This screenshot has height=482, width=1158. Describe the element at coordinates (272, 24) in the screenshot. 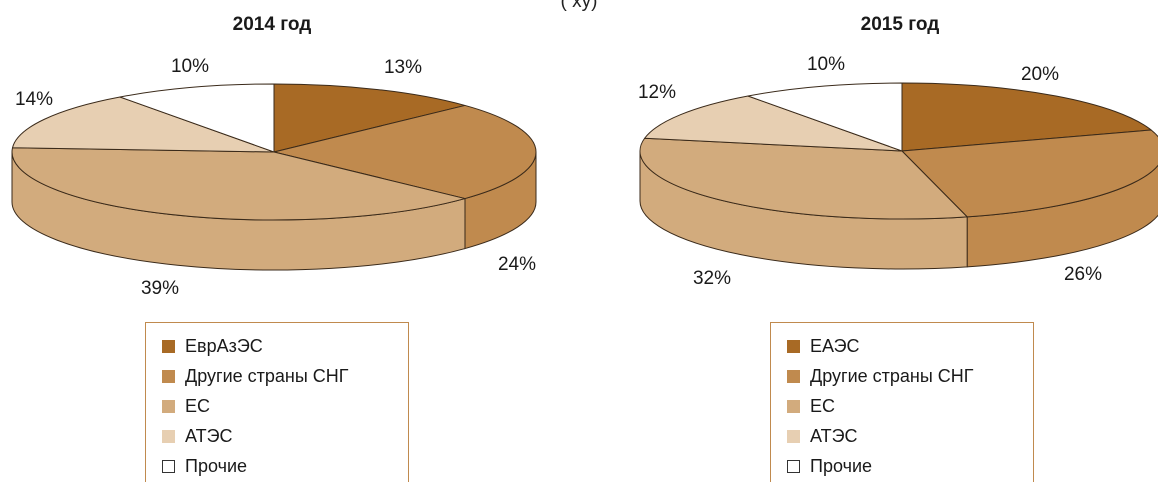

I see `chart-title: 2014 год` at that location.